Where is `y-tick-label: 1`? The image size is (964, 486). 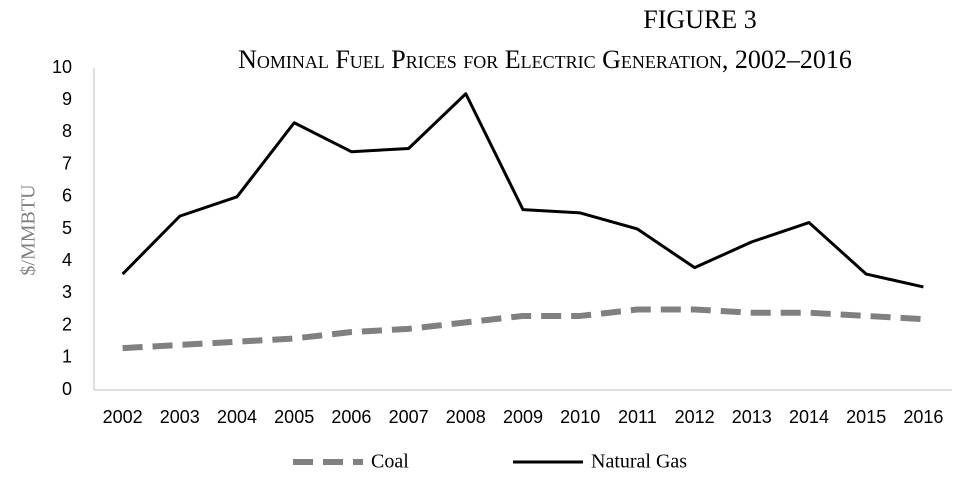
y-tick-label: 1 is located at coordinates (67, 357).